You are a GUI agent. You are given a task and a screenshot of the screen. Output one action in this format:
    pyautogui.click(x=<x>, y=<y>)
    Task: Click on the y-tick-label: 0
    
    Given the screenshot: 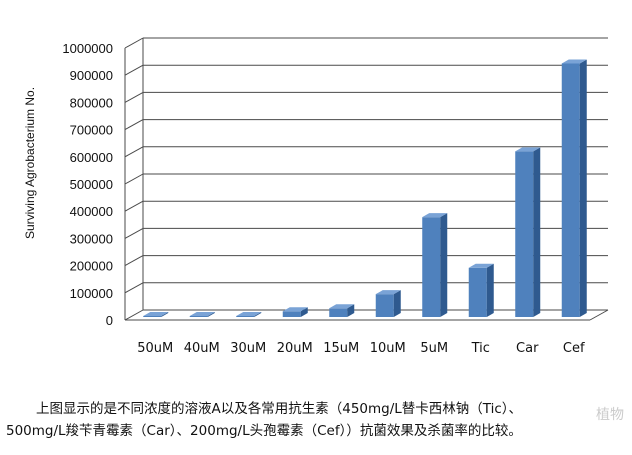 What is the action you would take?
    pyautogui.click(x=109, y=320)
    